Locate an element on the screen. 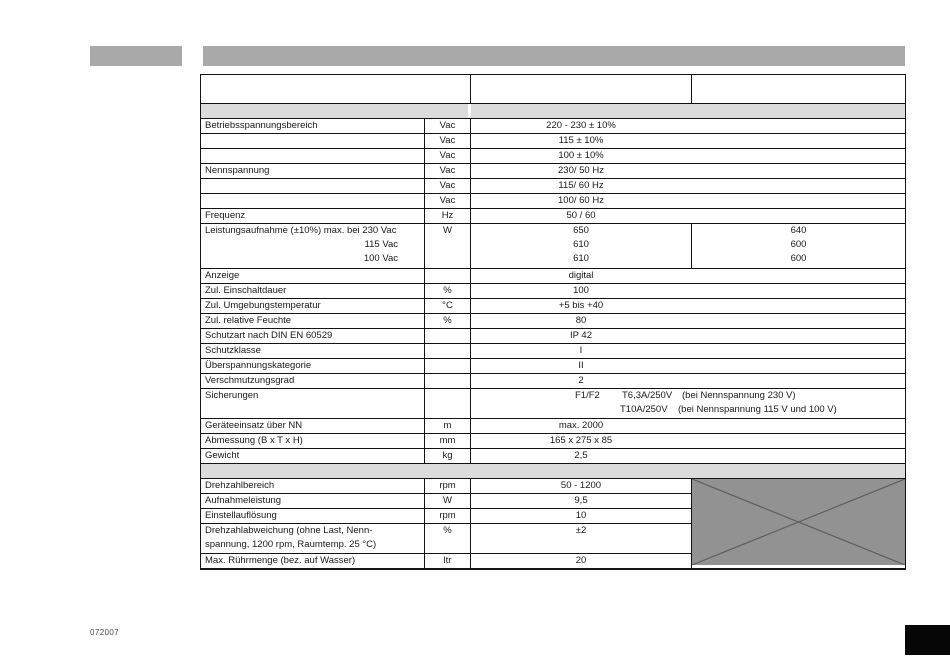 The width and height of the screenshot is (950, 672). row-value: 9,5 is located at coordinates (581, 501).